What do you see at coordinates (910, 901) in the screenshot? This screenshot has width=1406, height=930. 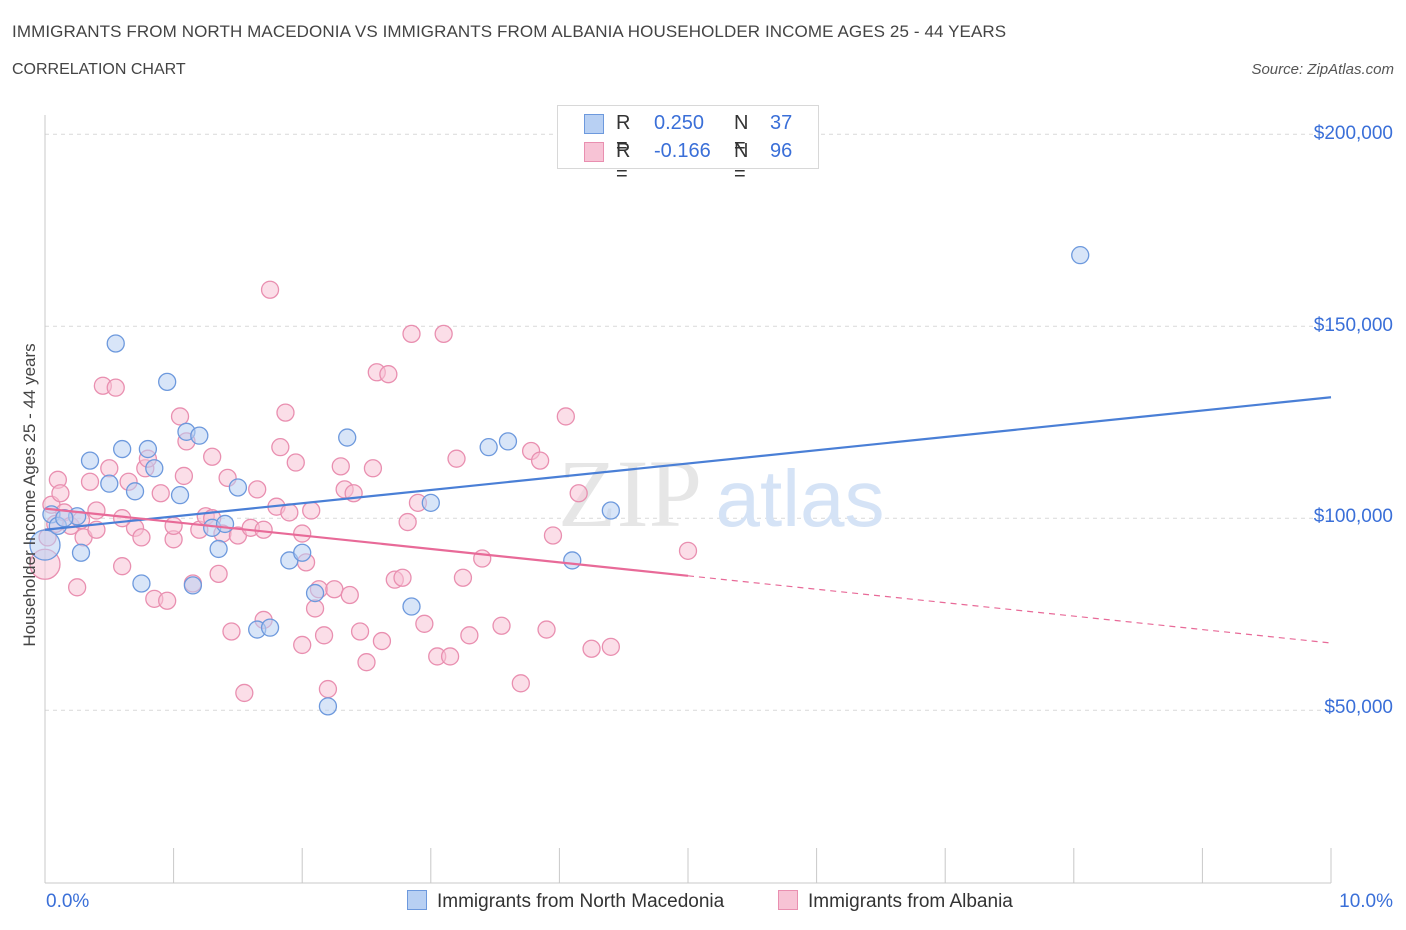 I see `legend-label: Immigrants from Albania` at bounding box center [910, 901].